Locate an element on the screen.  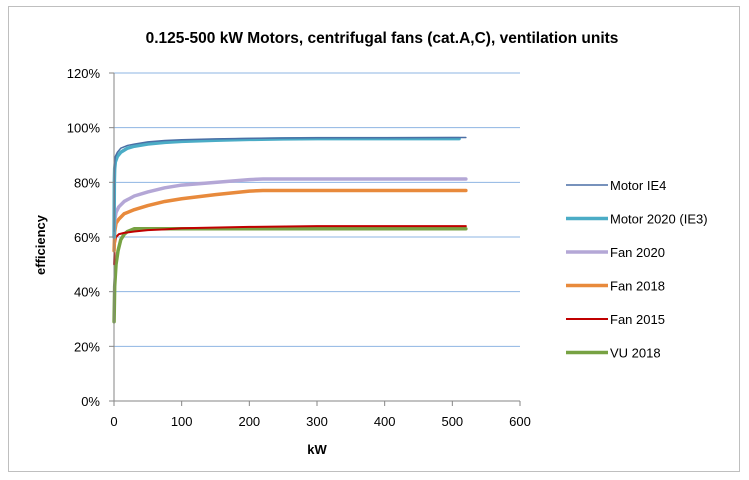
series-line-fan-2018 is located at coordinates (290, 220).